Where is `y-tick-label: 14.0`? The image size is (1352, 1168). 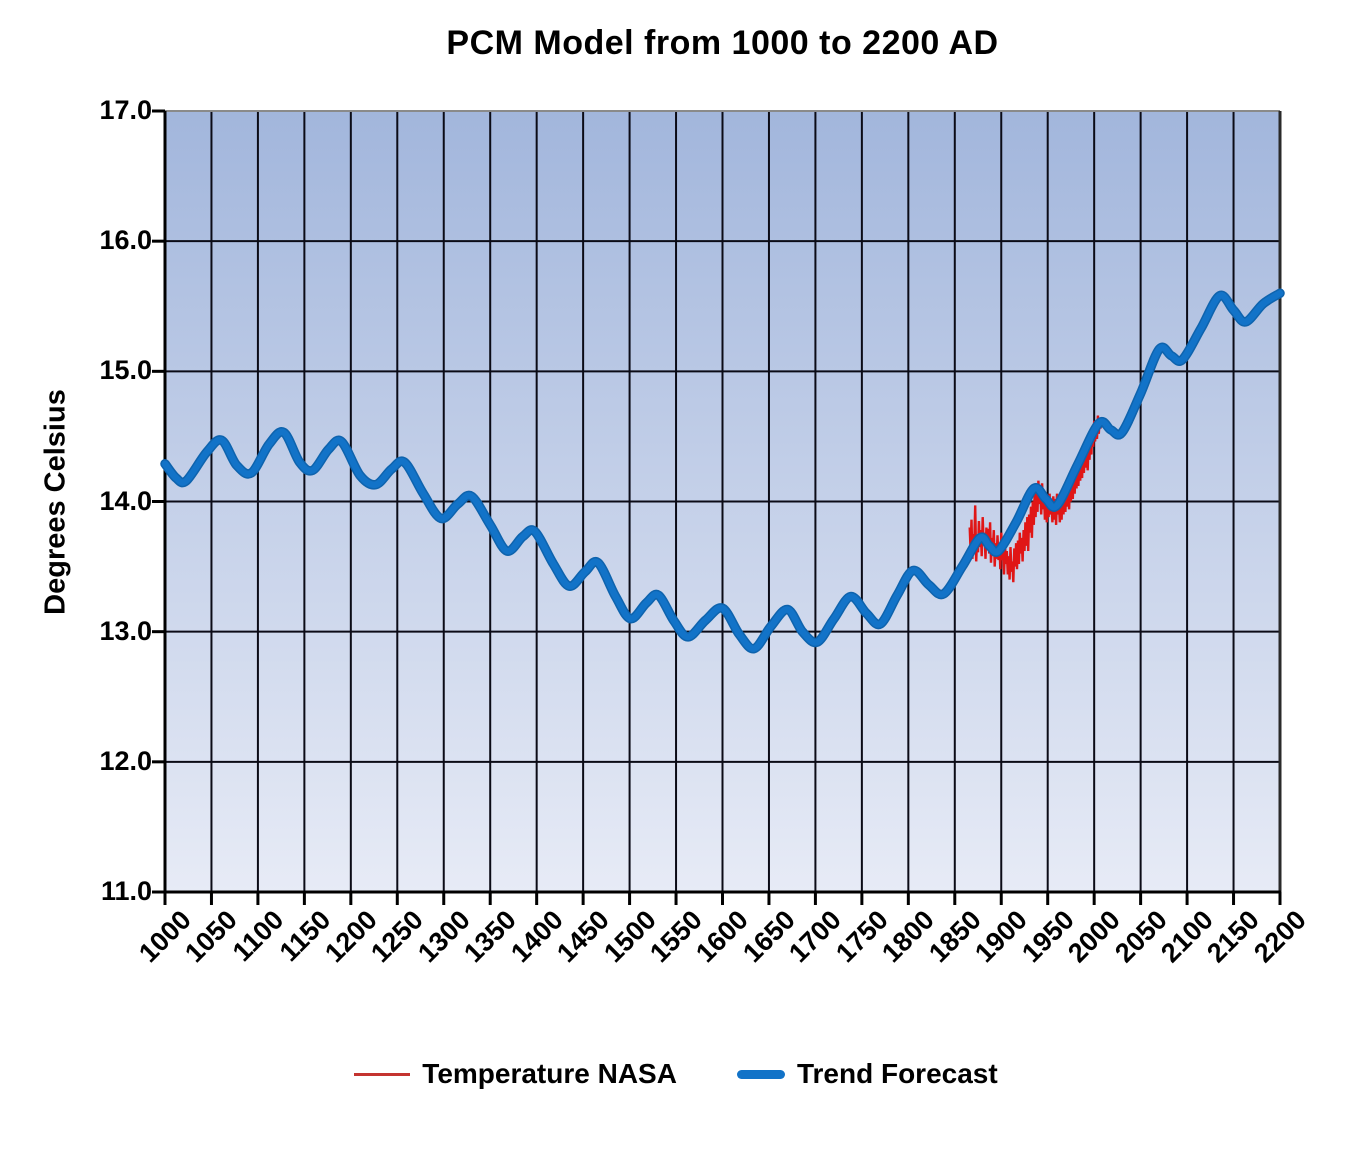 y-tick-label: 14.0 is located at coordinates (125, 500).